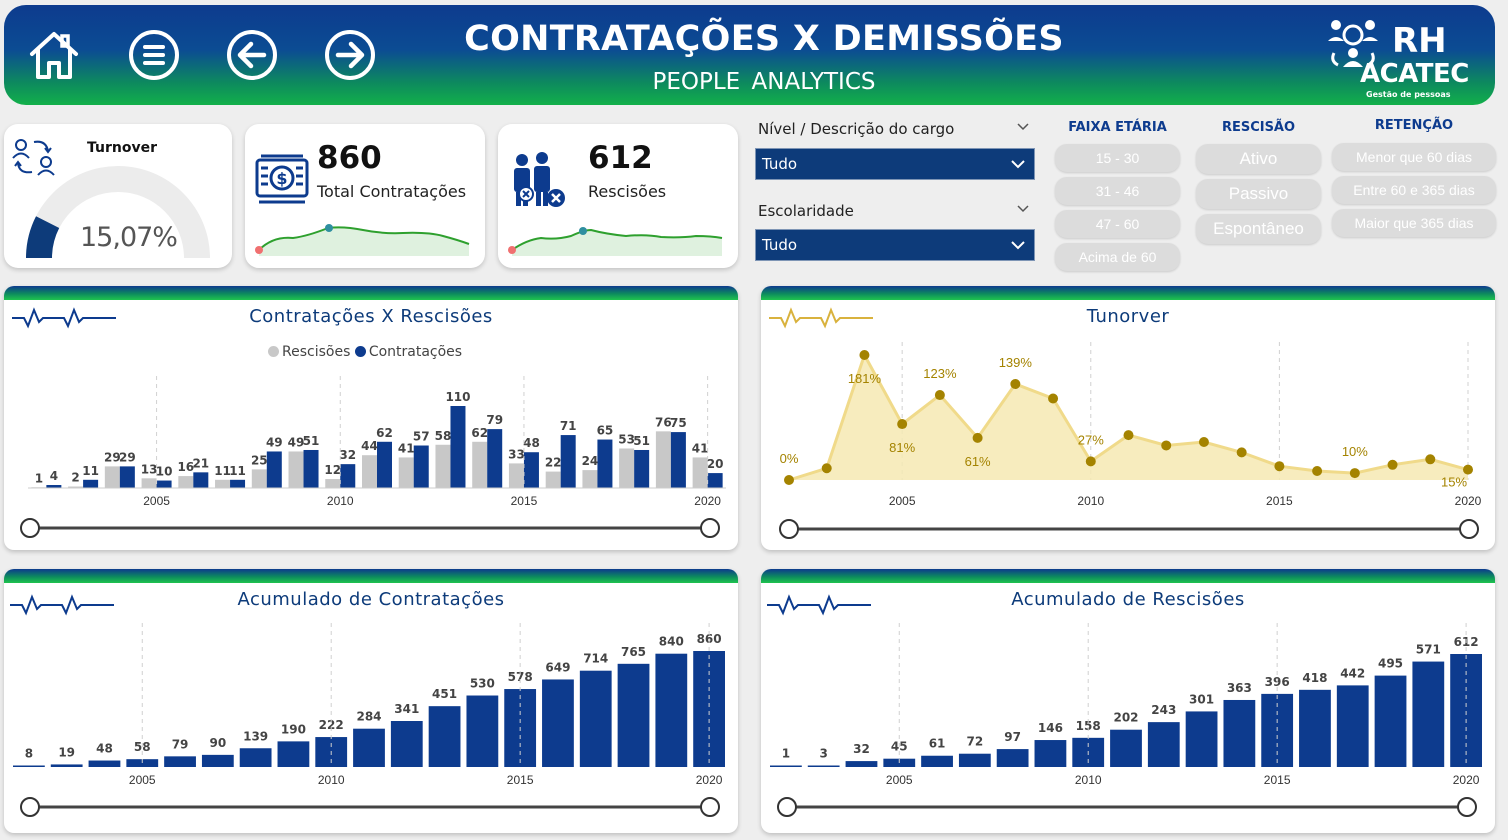 The image size is (1508, 840). What do you see at coordinates (259, 460) in the screenshot?
I see `data-label-rescisoes: 25` at bounding box center [259, 460].